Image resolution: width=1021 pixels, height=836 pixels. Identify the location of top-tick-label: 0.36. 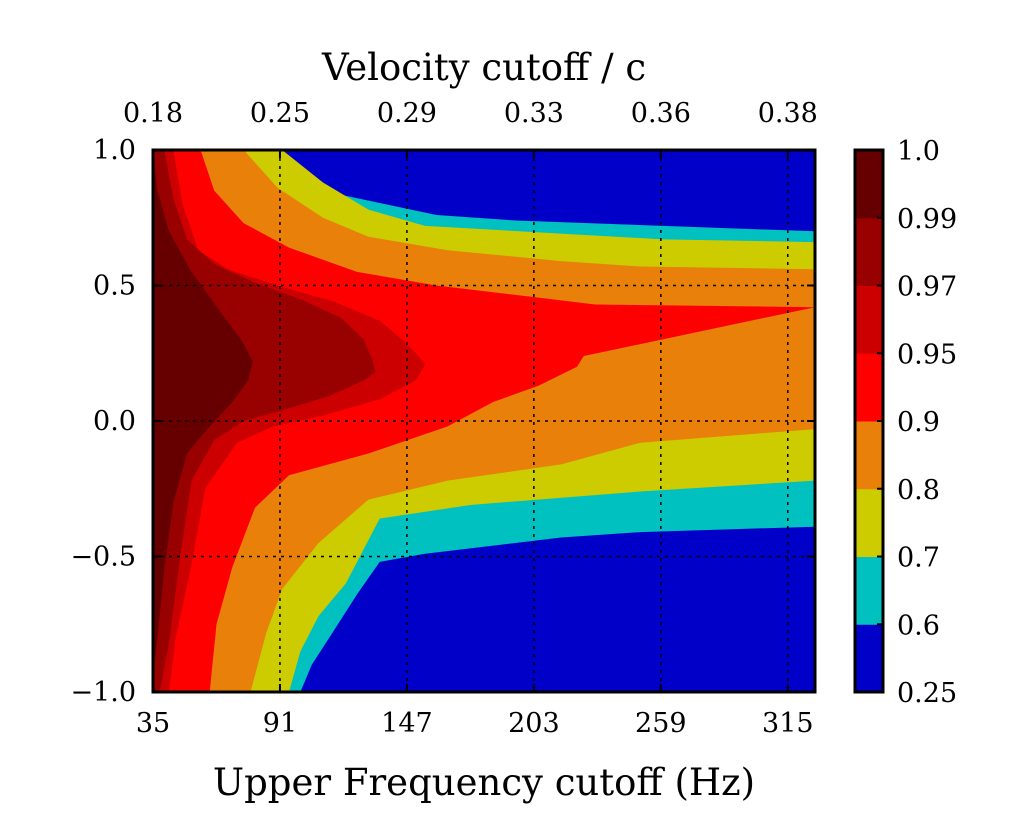
(661, 113).